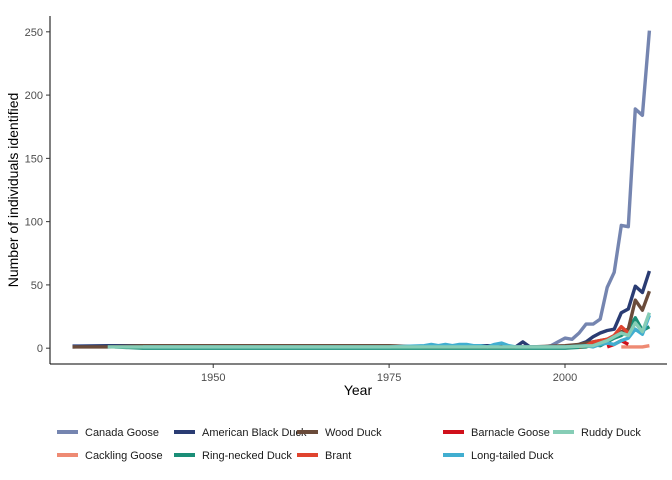  Describe the element at coordinates (40, 349) in the screenshot. I see `y-tick-label: 0` at that location.